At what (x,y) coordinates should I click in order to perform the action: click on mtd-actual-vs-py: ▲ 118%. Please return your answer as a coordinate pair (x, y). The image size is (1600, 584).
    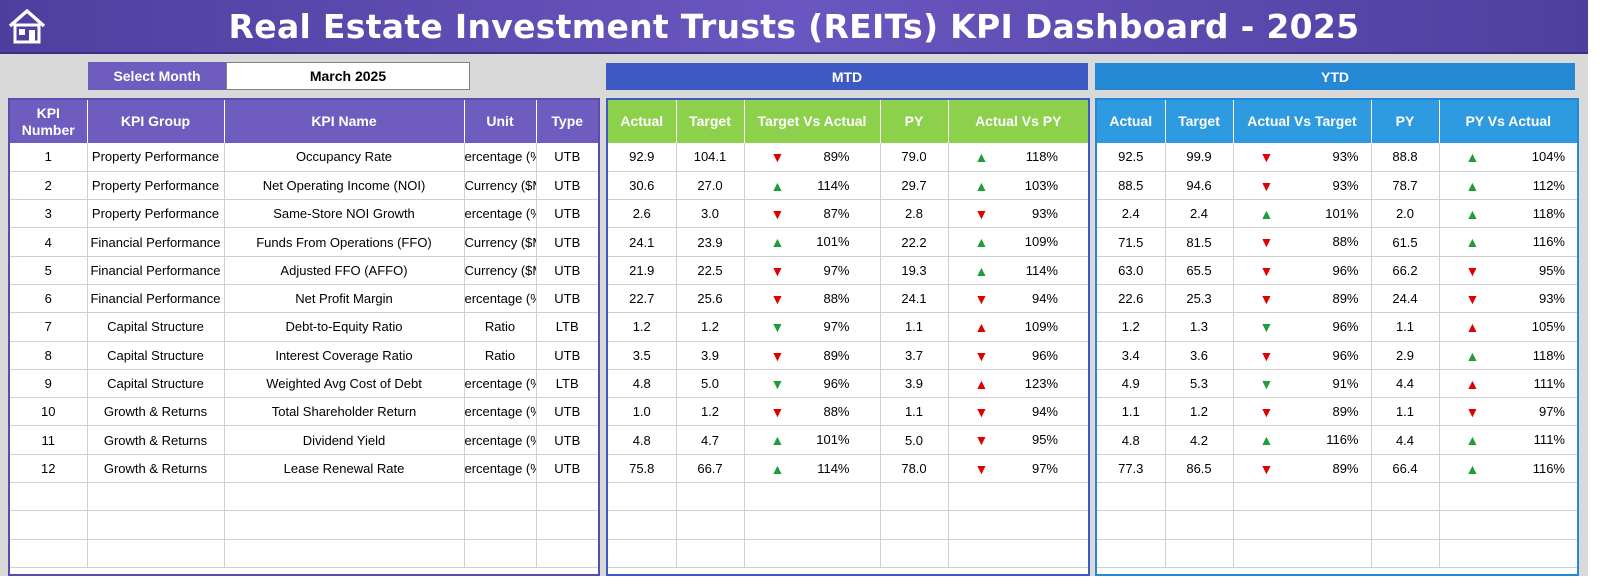
    Looking at the image, I should click on (1018, 157).